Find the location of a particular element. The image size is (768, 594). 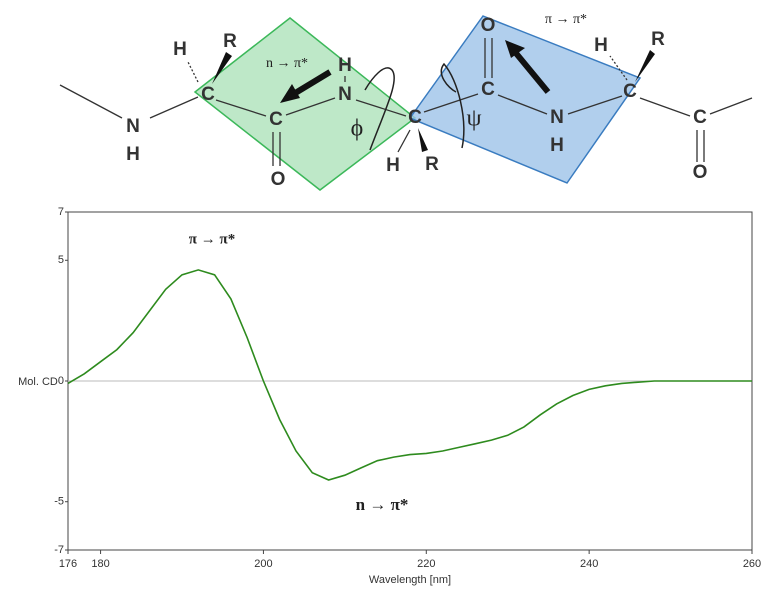

x-tick-label: 220 is located at coordinates (426, 564).